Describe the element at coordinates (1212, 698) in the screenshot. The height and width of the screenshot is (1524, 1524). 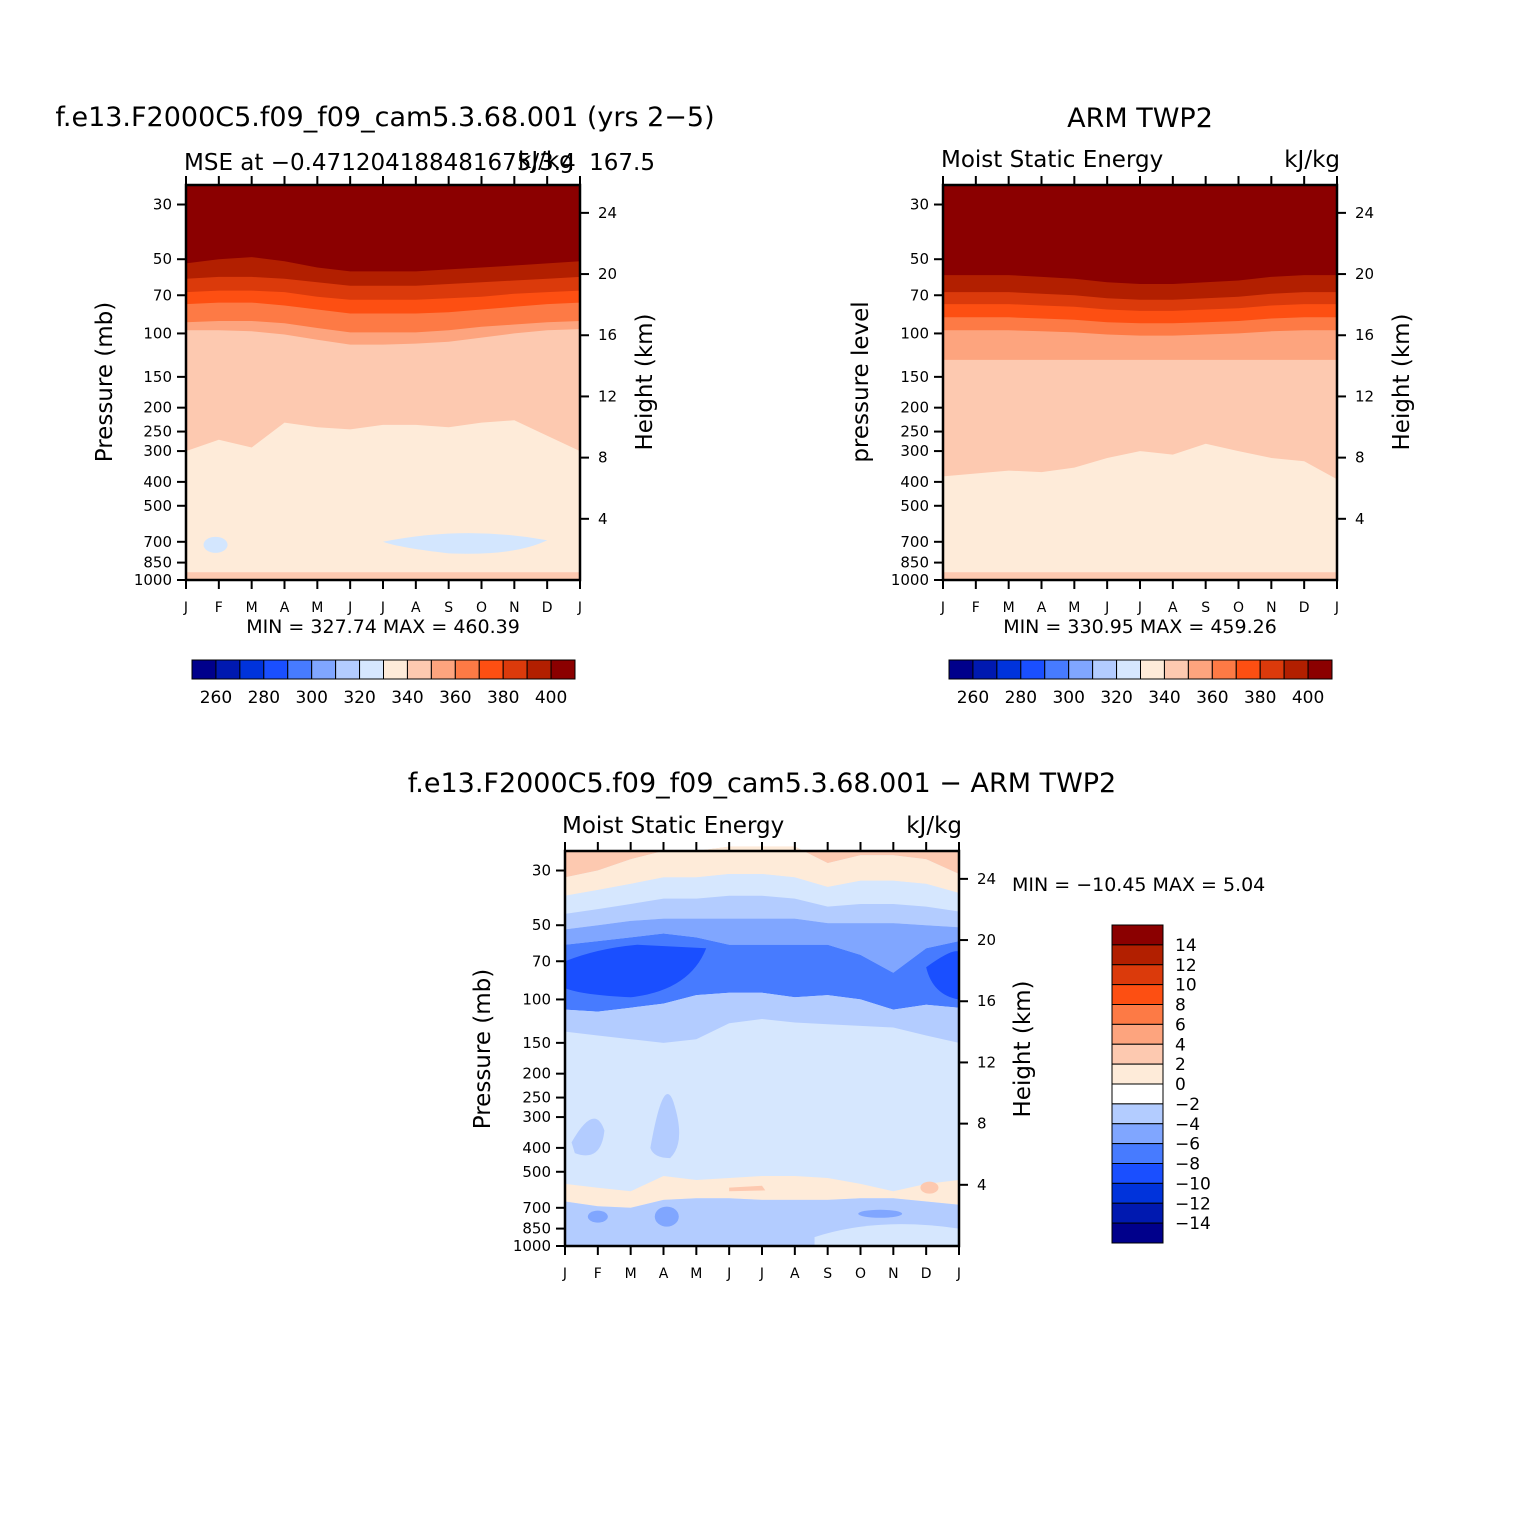
I see `colorbar-label: 360` at that location.